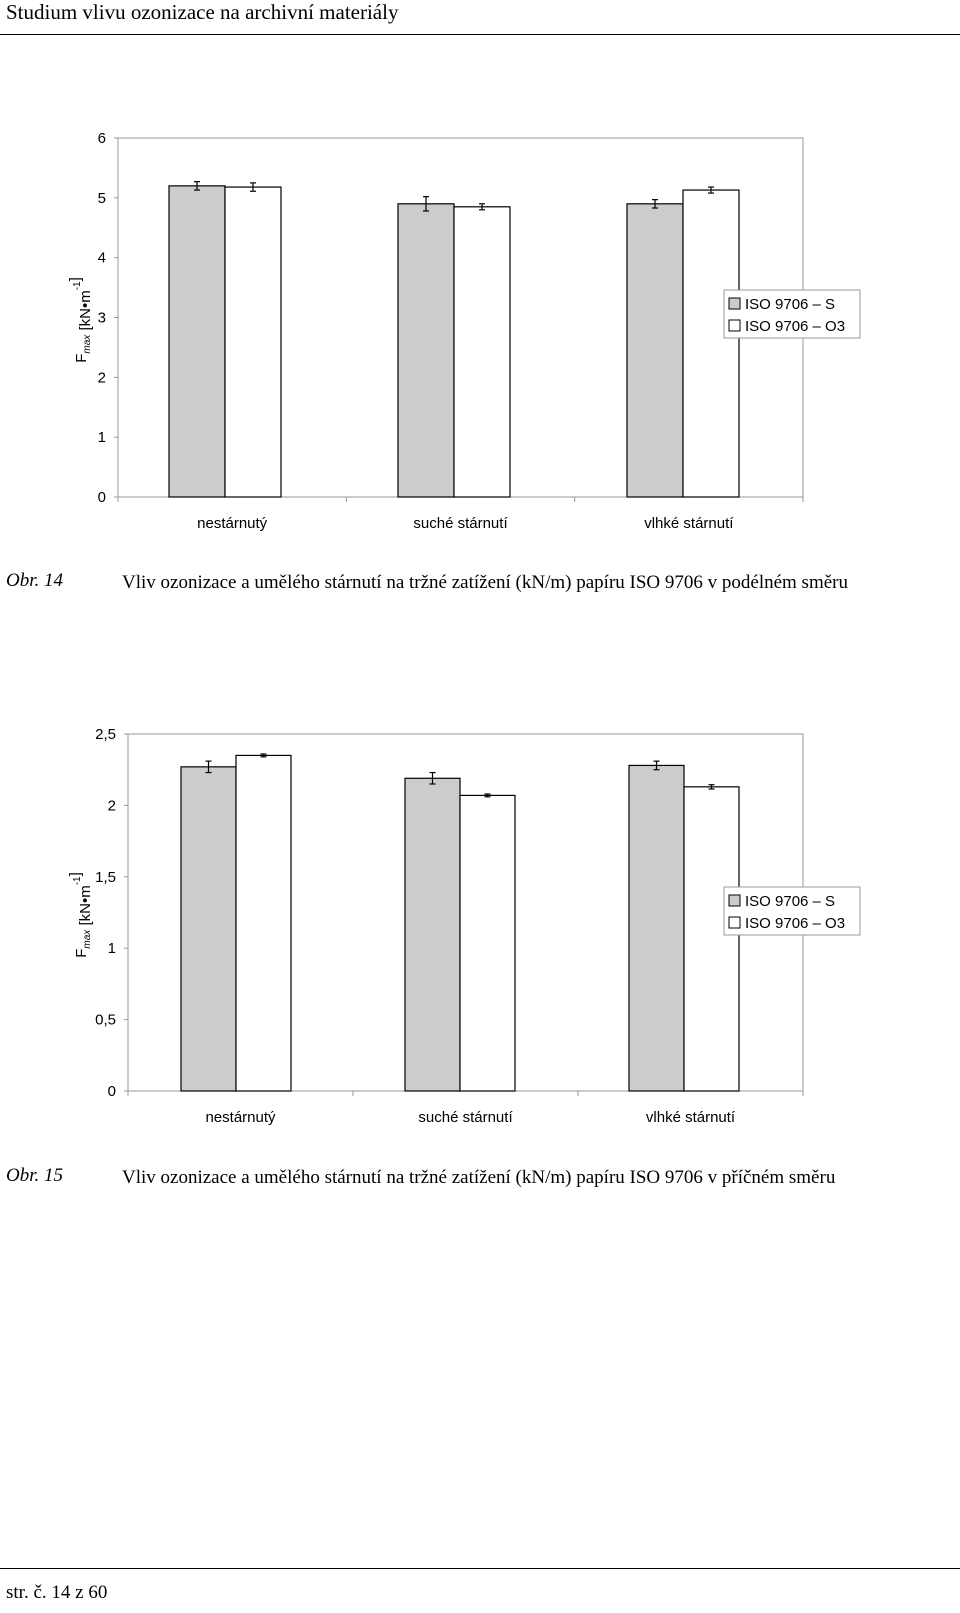  Describe the element at coordinates (102, 198) in the screenshot. I see `y-tick-label: 5` at that location.